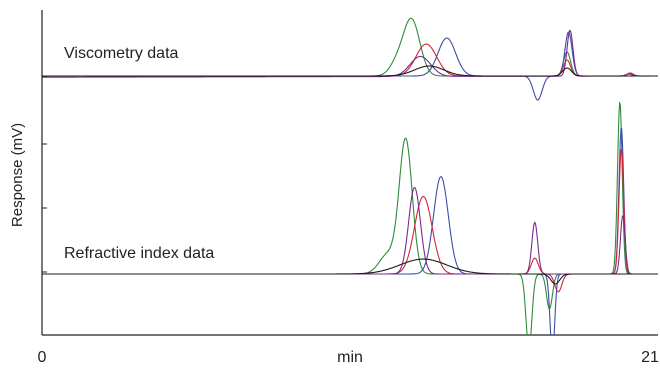 This screenshot has height=368, width=660. I want to click on annotation-refractive-index: Refractive index data, so click(139, 253).